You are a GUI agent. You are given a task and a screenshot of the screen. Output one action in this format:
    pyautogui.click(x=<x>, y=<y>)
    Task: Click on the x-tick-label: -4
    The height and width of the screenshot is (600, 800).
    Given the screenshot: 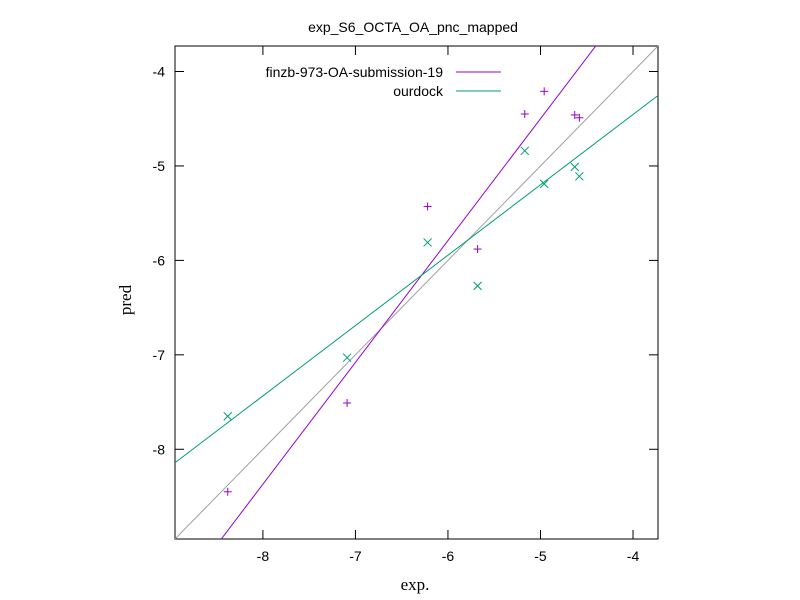 What is the action you would take?
    pyautogui.click(x=633, y=556)
    